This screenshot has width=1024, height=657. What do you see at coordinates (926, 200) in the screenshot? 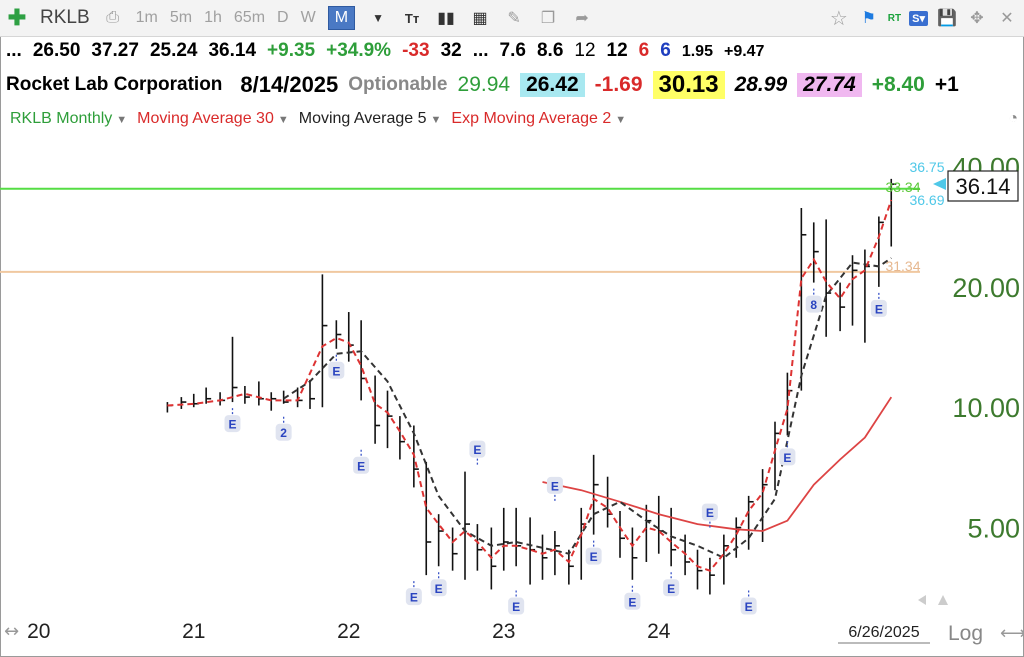
I see `price-label-low: 36.69` at bounding box center [926, 200].